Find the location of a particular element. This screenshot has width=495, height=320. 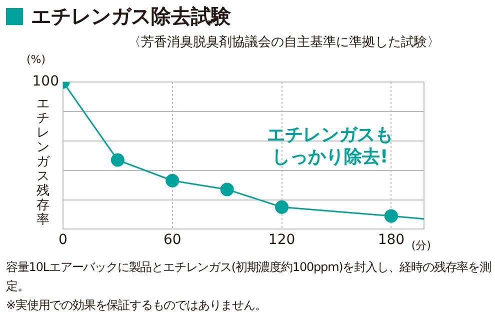

text: ※実使用での効果を保証するものではありません。 is located at coordinates (137, 305).